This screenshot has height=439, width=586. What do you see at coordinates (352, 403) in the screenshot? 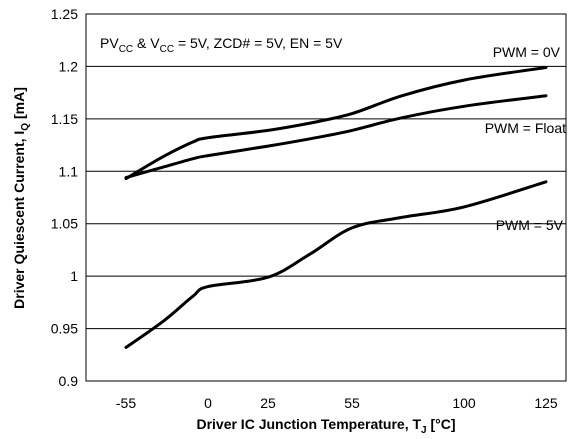
I see `x-tick-label: 55` at bounding box center [352, 403].